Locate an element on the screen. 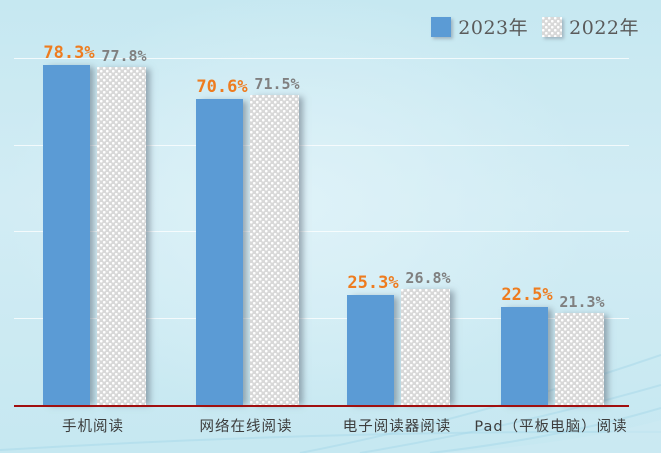 This screenshot has width=661, height=453. value-label-2022-0: 77.8% is located at coordinates (124, 56).